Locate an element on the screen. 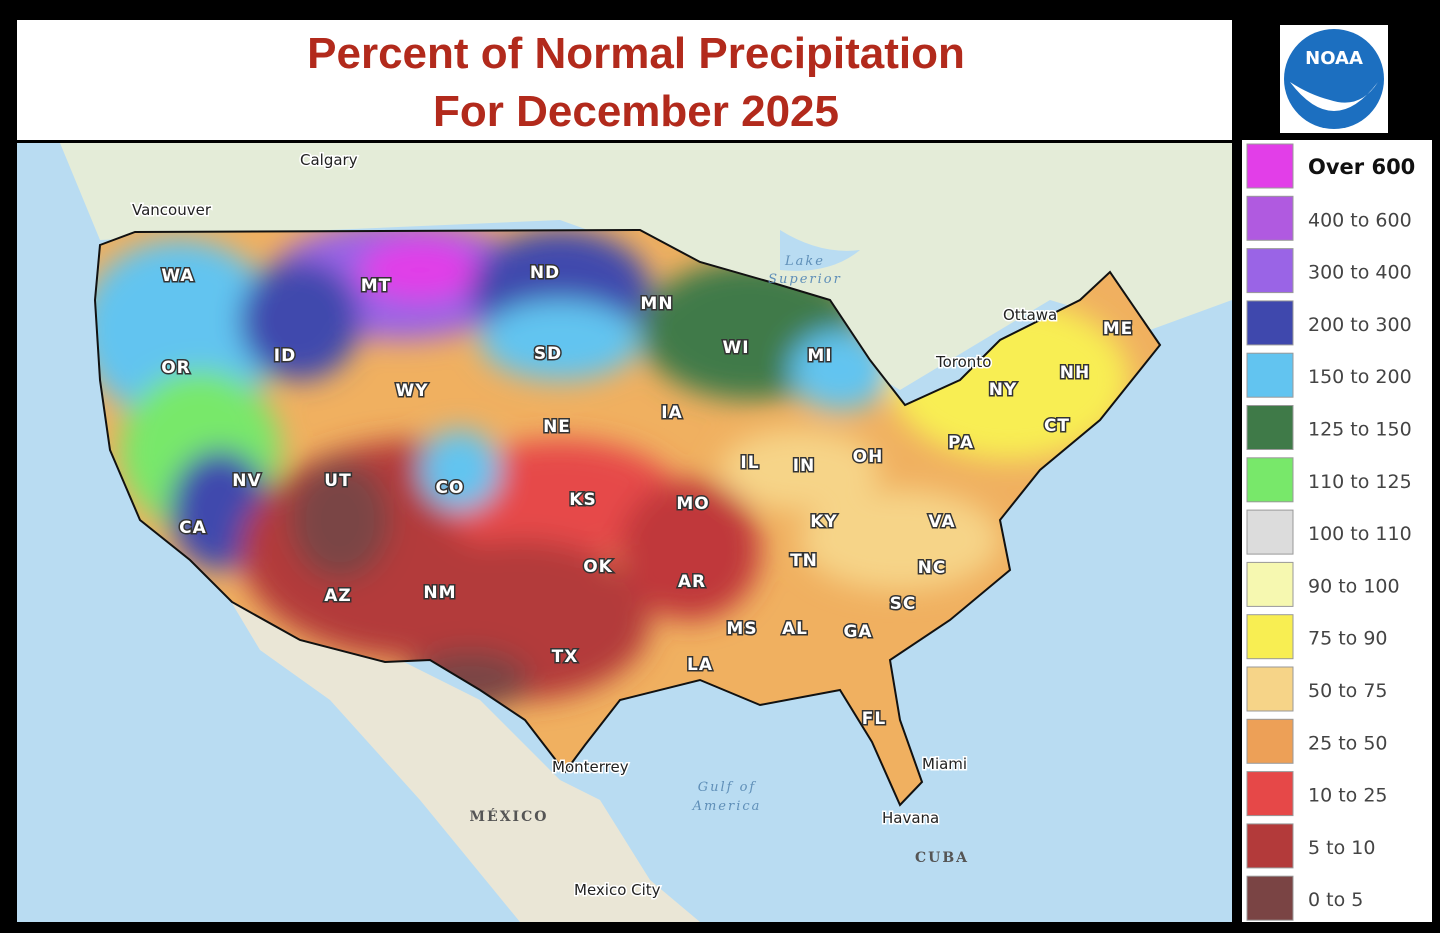  legend-label: 200 to 300 is located at coordinates (1360, 325).